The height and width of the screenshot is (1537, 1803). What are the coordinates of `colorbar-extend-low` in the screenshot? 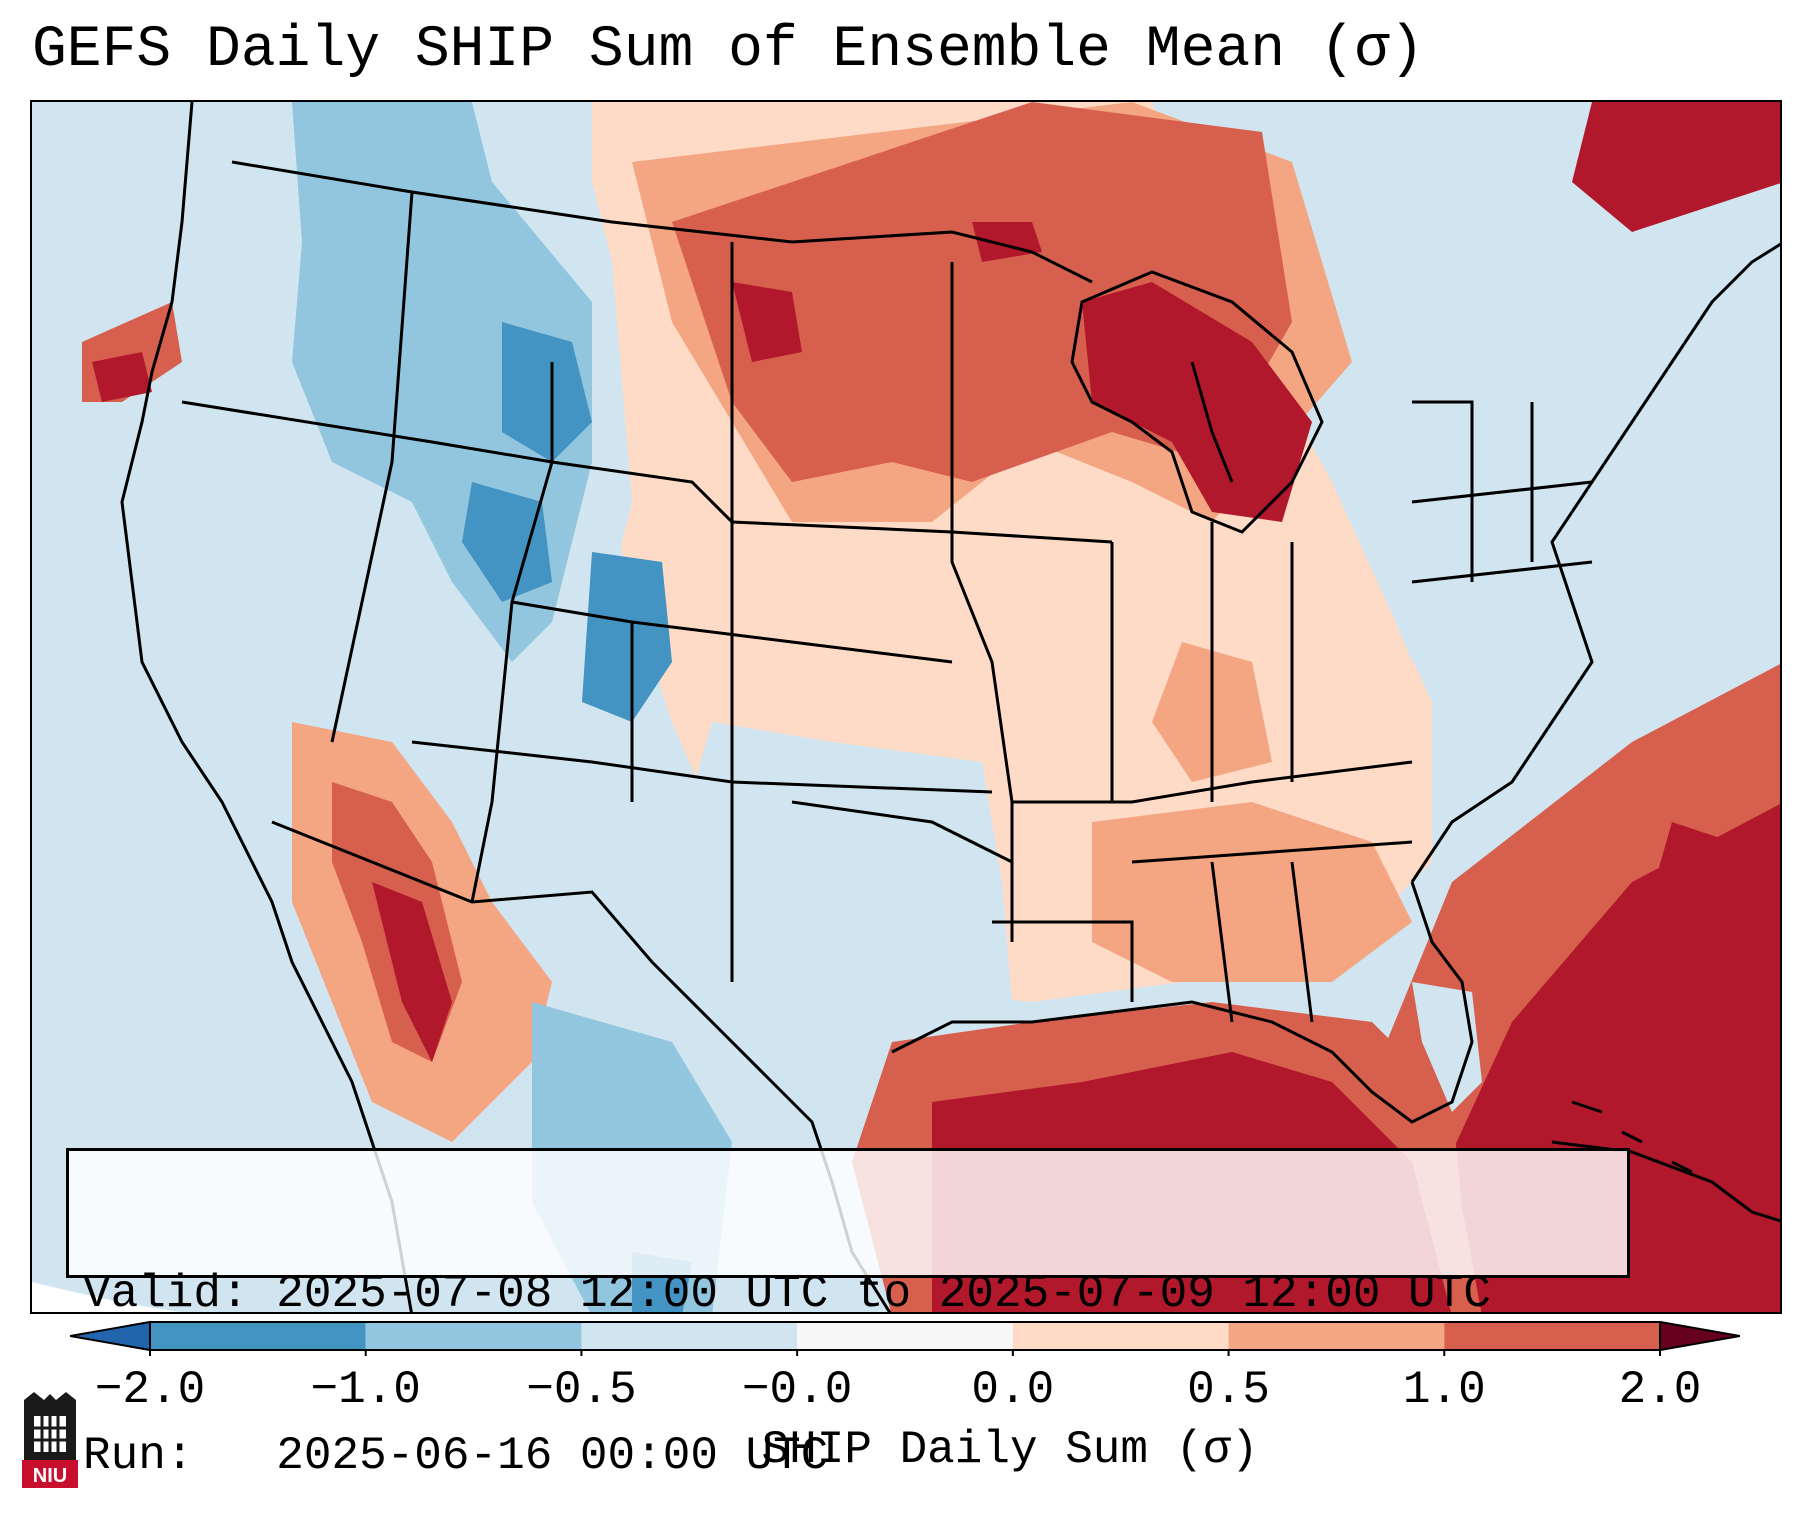 It's located at (110, 1336).